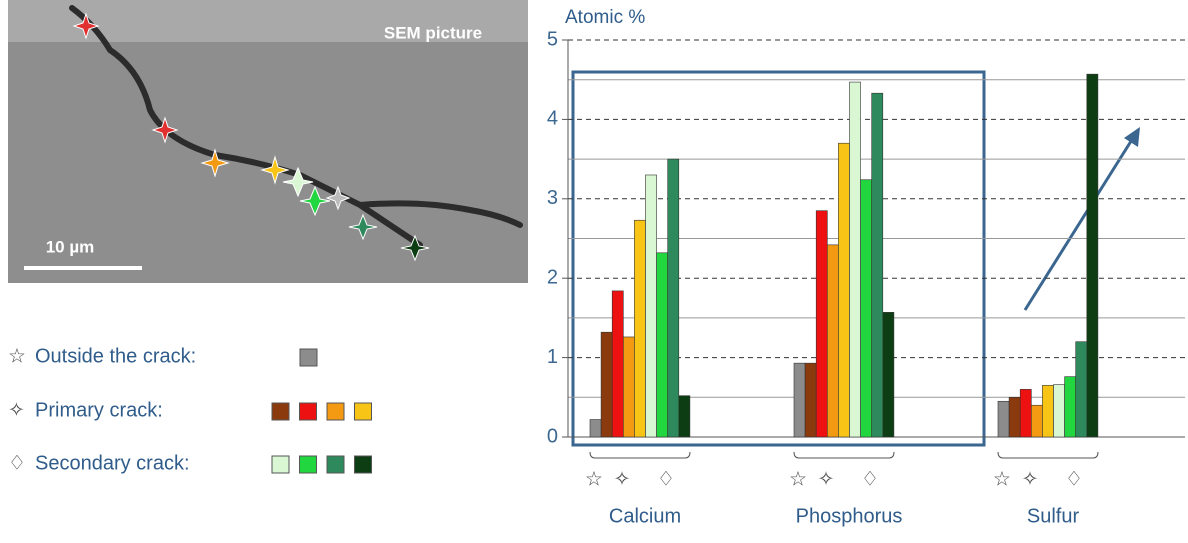  I want to click on scale-label: 10 µm, so click(70, 246).